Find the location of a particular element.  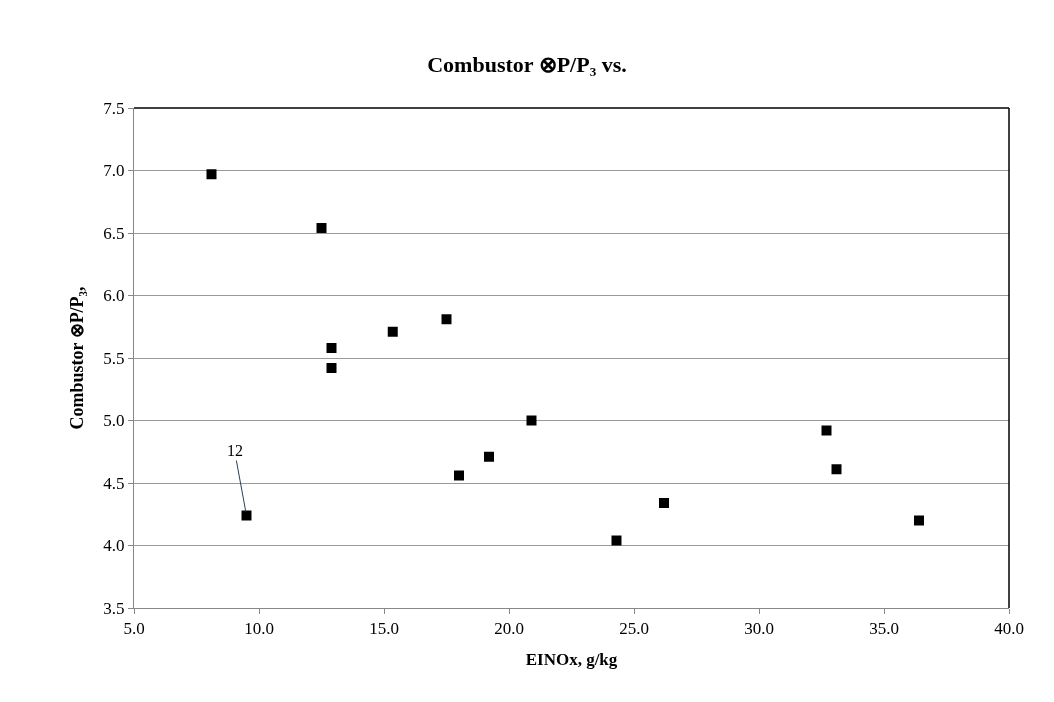

y-tick-label: 6.5 is located at coordinates (114, 233).